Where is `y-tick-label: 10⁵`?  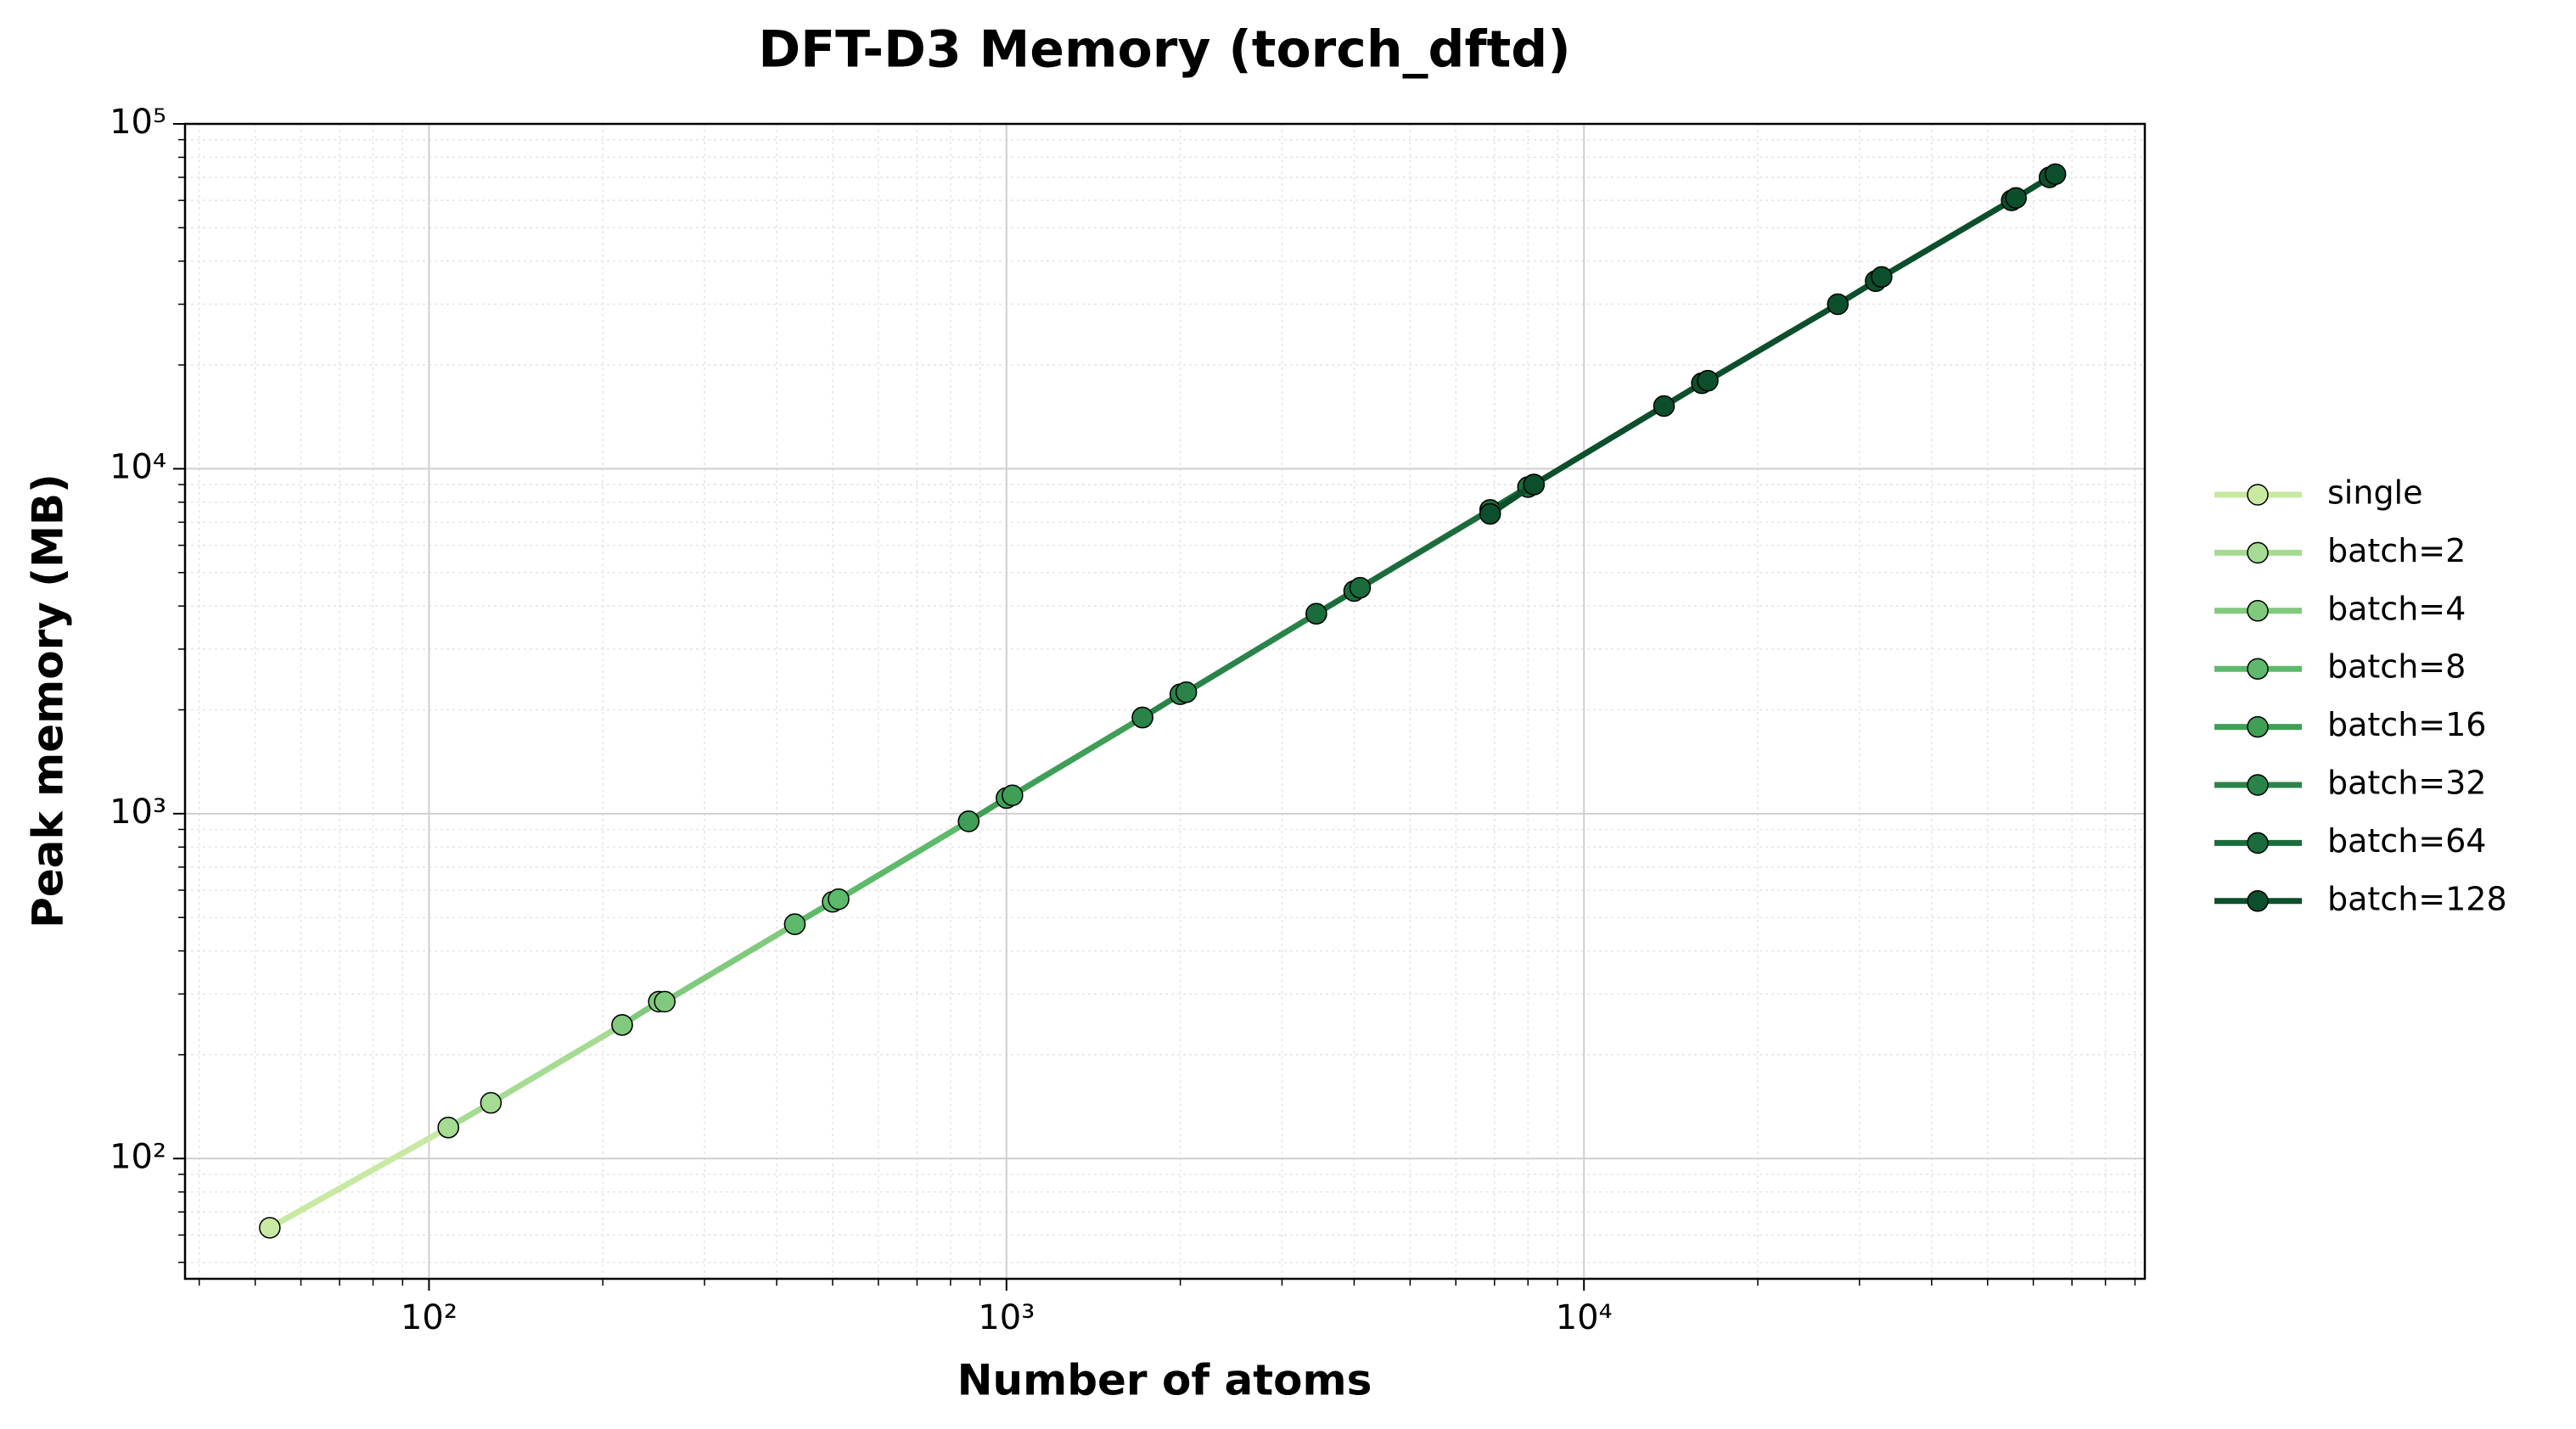 y-tick-label: 10⁵ is located at coordinates (137, 122).